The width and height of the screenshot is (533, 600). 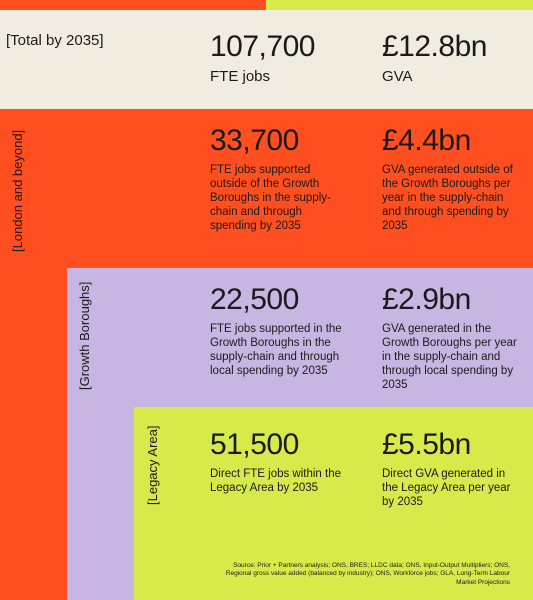 What do you see at coordinates (426, 444) in the screenshot?
I see `legacy-gva-value: £5.5bn` at bounding box center [426, 444].